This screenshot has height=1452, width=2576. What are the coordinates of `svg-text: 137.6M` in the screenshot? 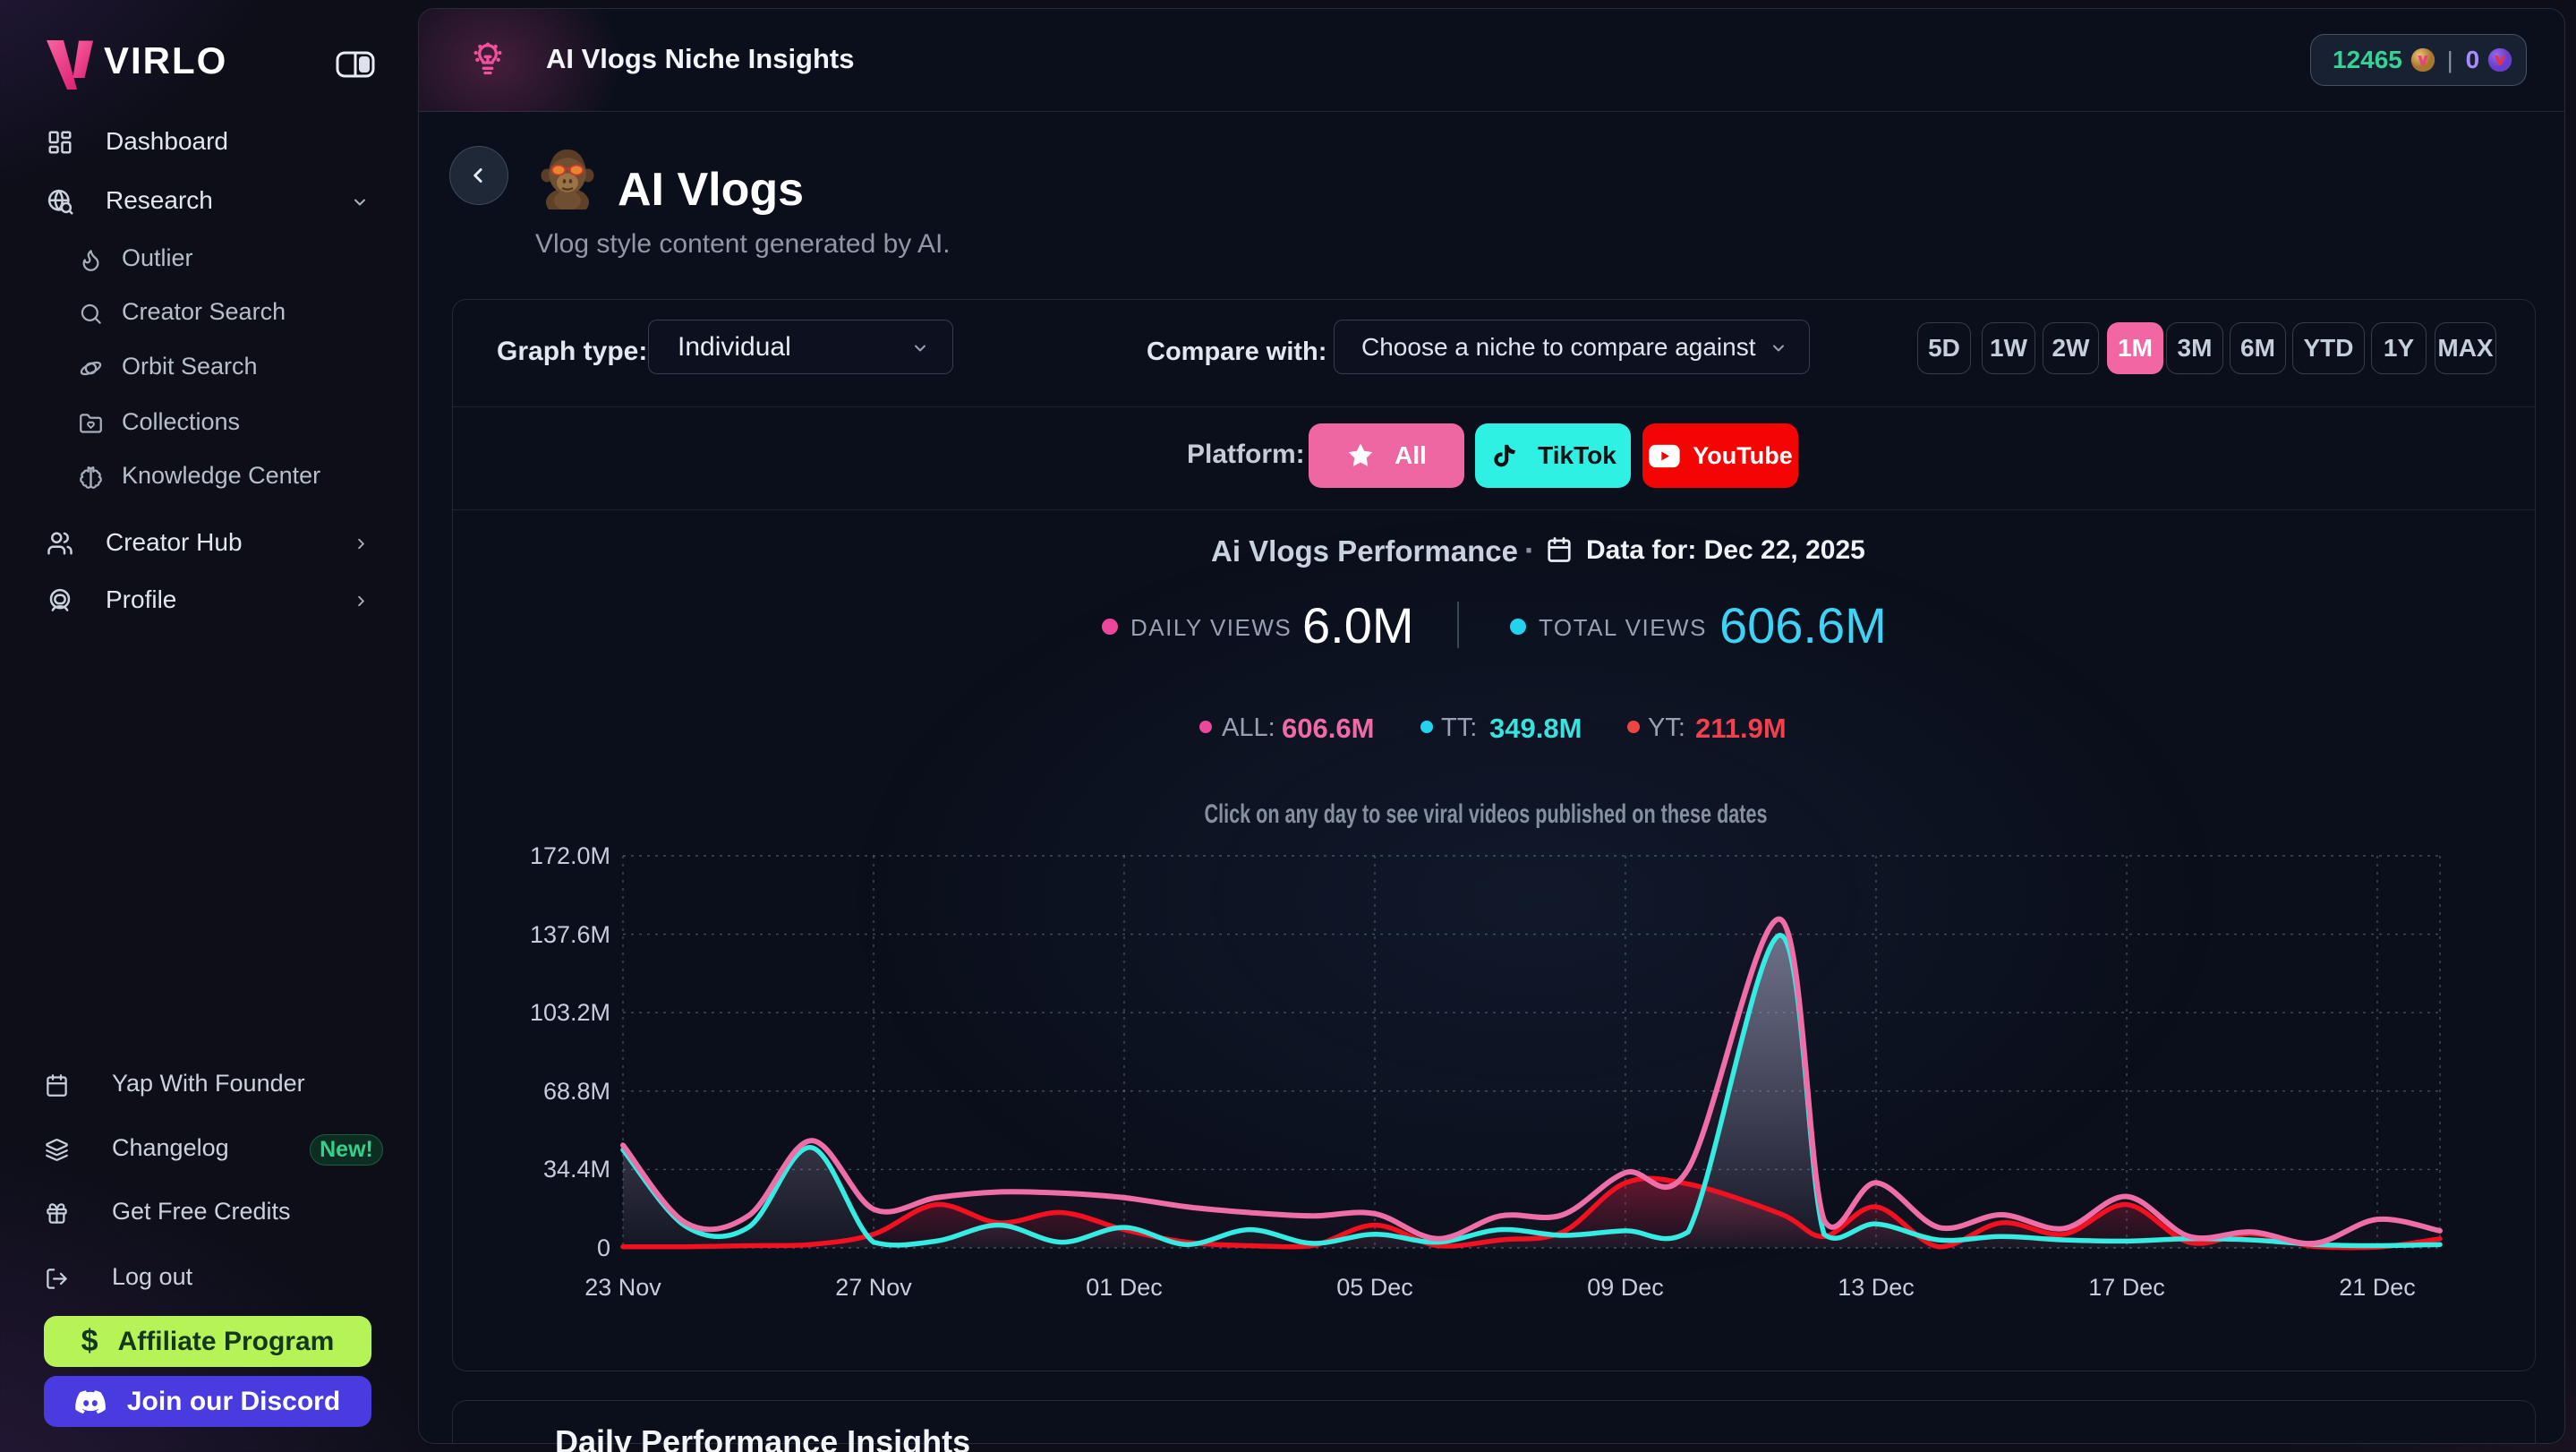 It's located at (570, 935).